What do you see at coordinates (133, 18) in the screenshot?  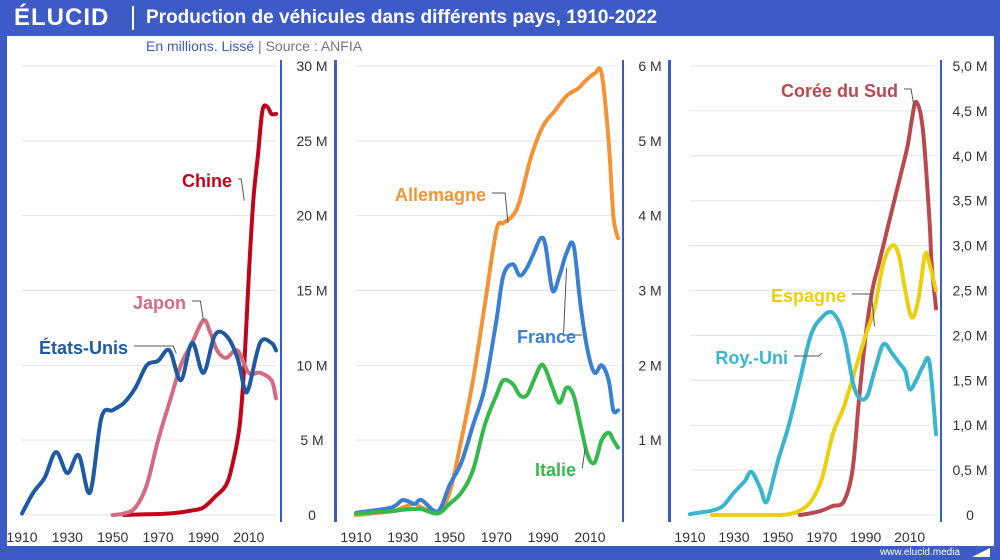 I see `header-separator` at bounding box center [133, 18].